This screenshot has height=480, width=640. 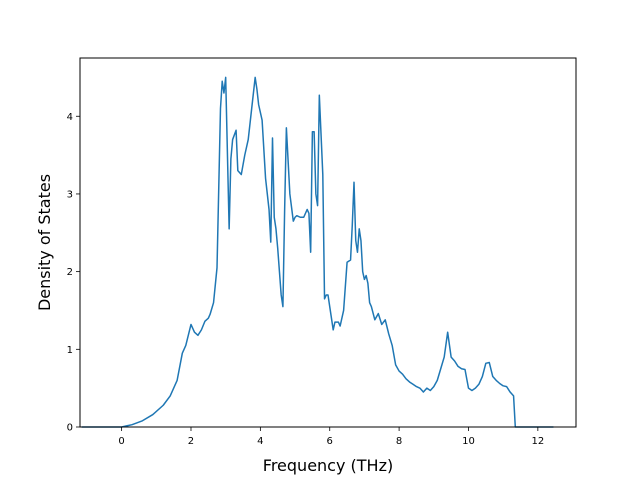 I want to click on x-axis-ticks: 0 2 4 6 8 10 12, so click(x=331, y=437).